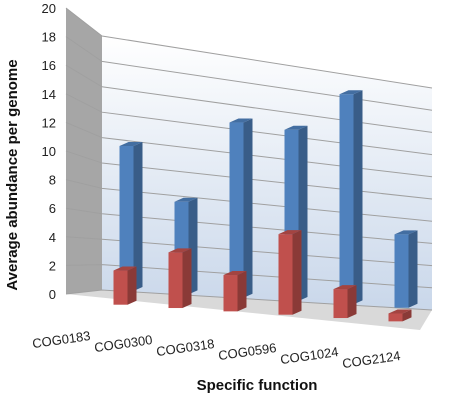 The height and width of the screenshot is (402, 454). I want to click on y-axis-title: Average abundance per genome, so click(12, 174).